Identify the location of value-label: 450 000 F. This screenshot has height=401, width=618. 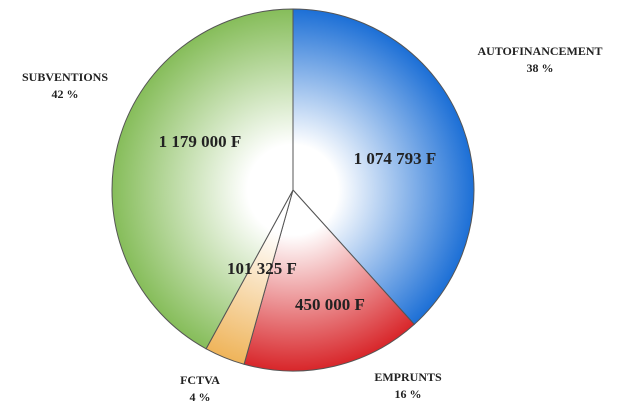
(330, 304).